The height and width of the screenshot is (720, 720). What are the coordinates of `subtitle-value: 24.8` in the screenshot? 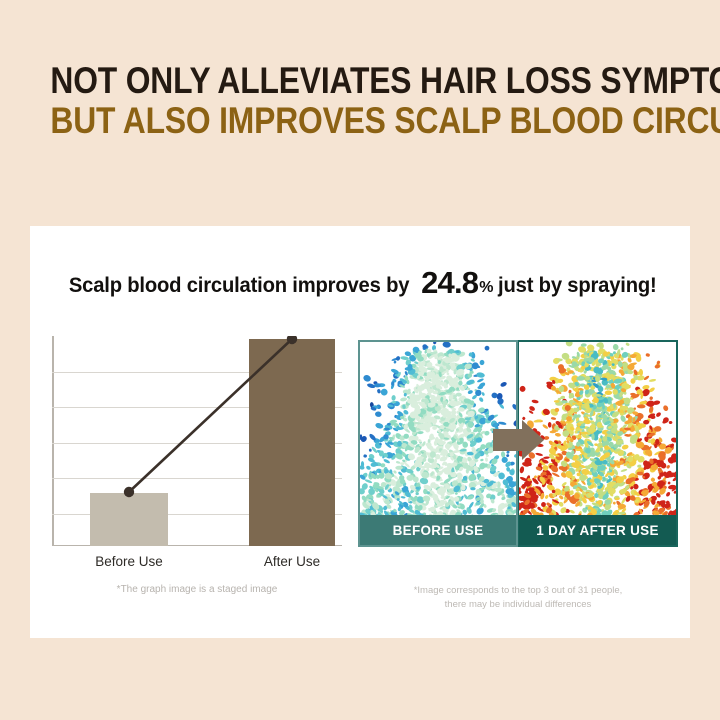 It's located at (450, 282).